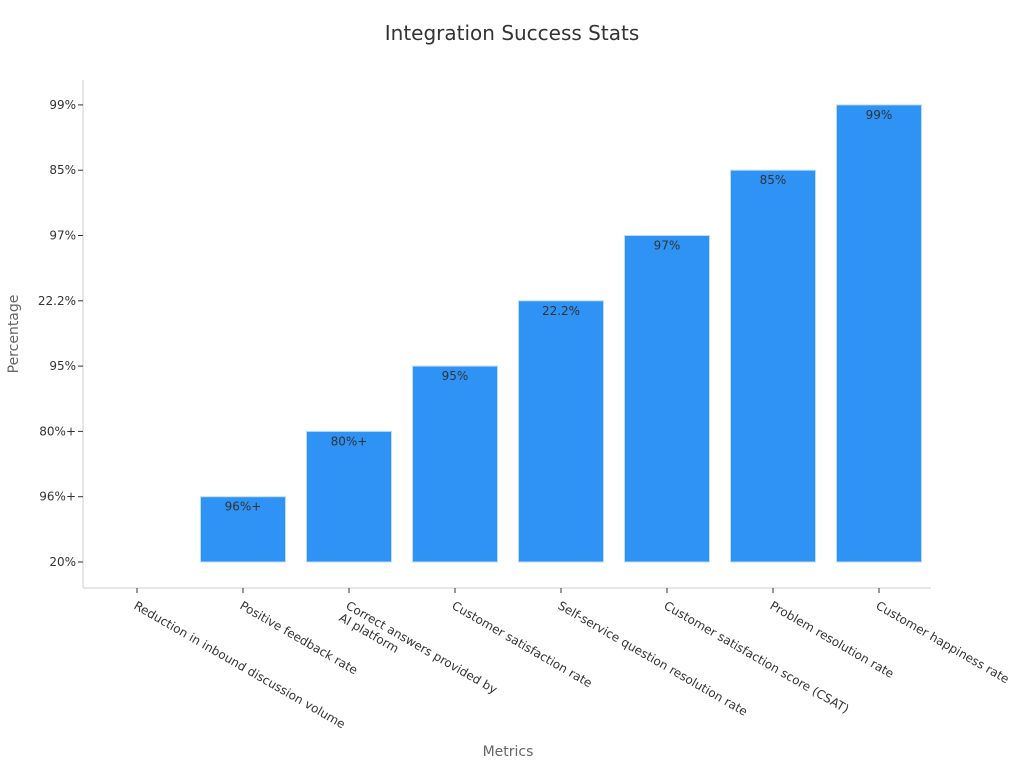 This screenshot has height=768, width=1024. Describe the element at coordinates (57, 301) in the screenshot. I see `y-tick-label: 22.2%` at that location.